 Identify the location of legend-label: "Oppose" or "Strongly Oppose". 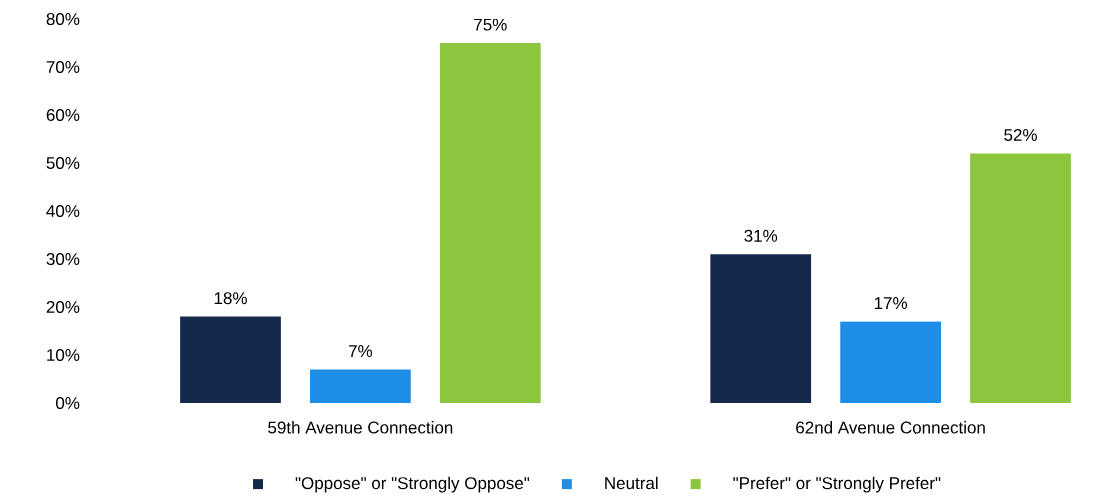
(412, 484).